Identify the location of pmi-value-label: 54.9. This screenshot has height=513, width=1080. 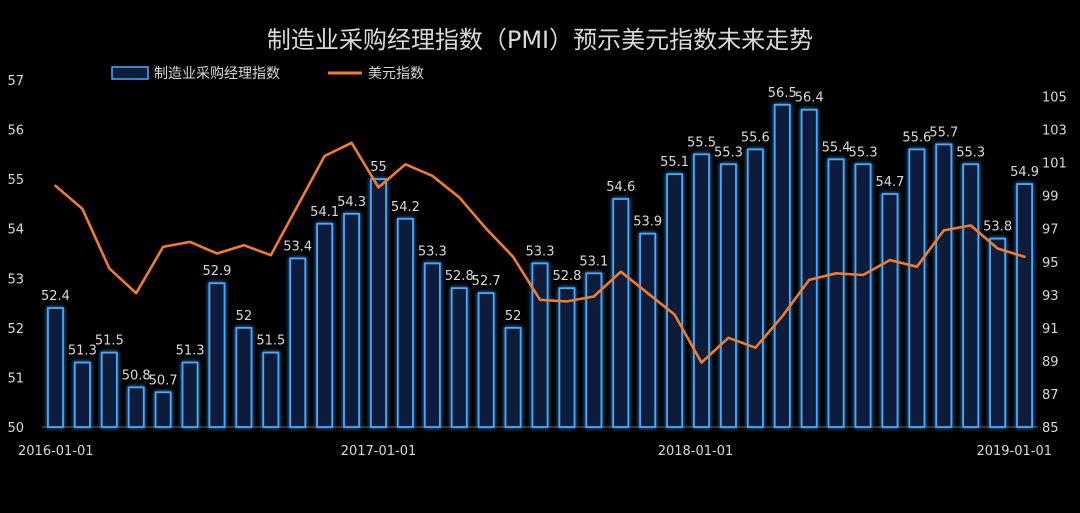
(1024, 172).